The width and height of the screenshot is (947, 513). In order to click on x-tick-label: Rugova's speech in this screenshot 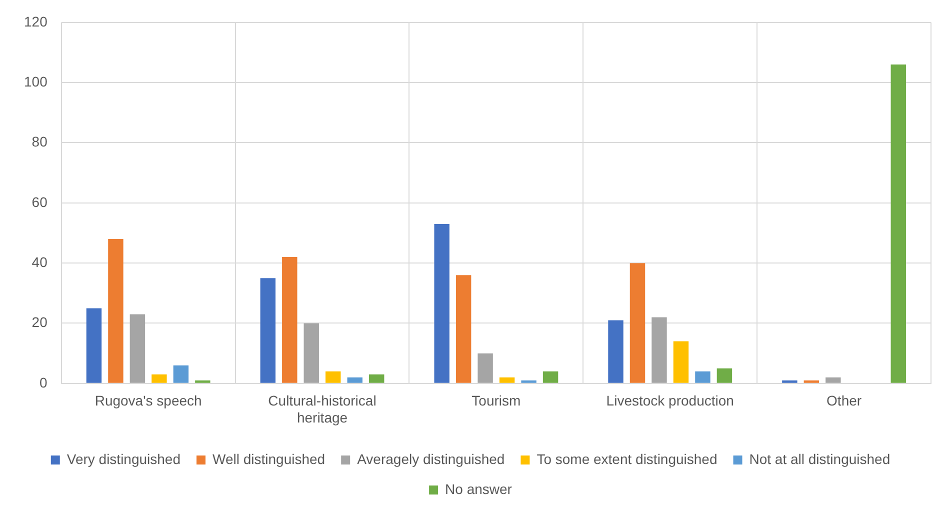, I will do `click(148, 400)`.